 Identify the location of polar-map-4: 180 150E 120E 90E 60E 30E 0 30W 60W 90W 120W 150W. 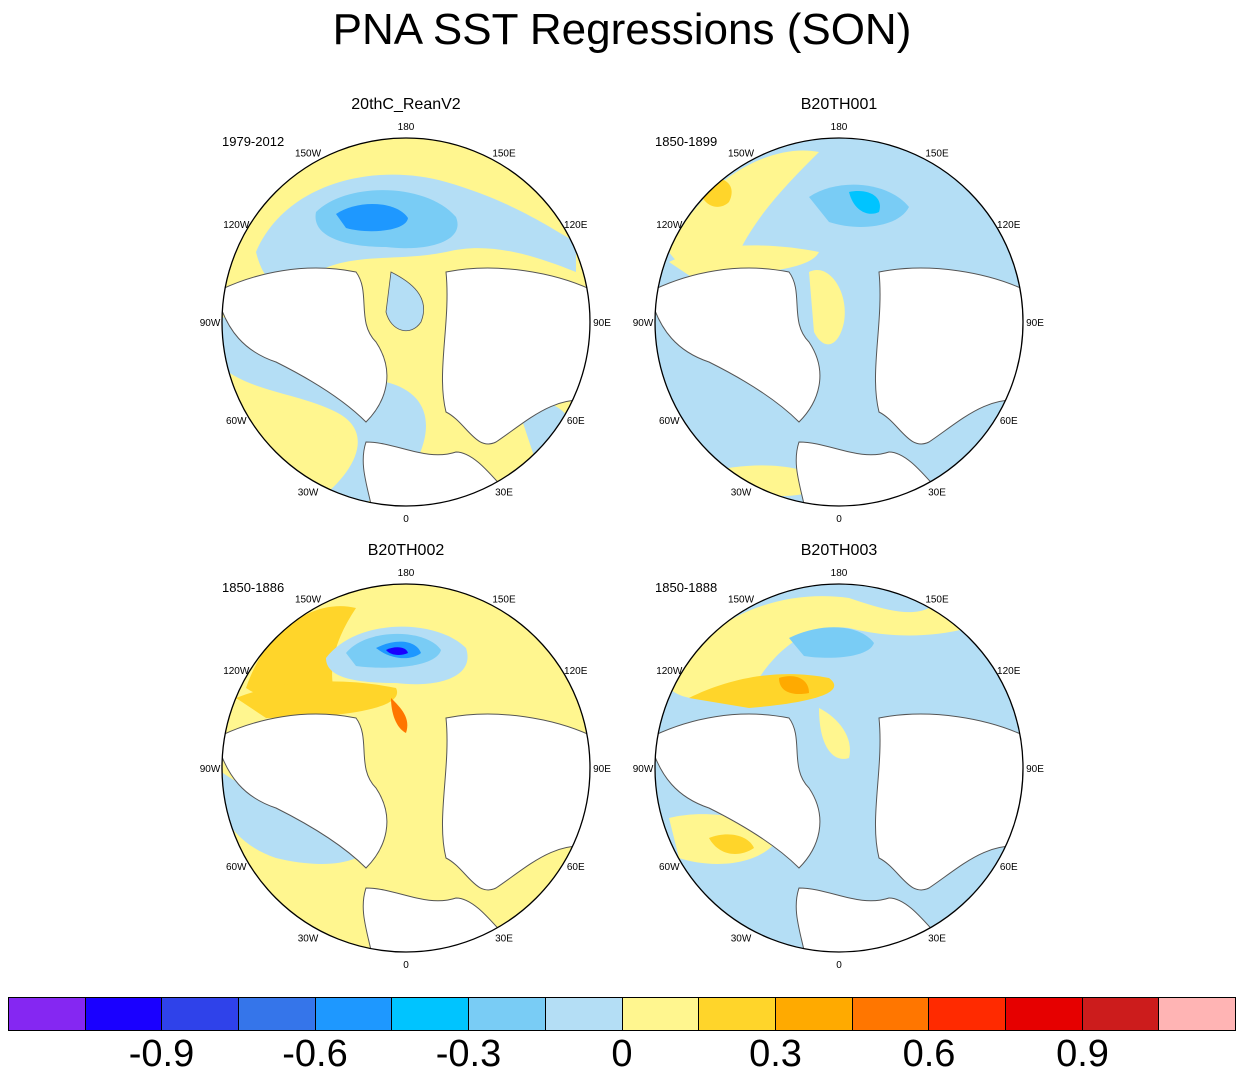
(839, 769).